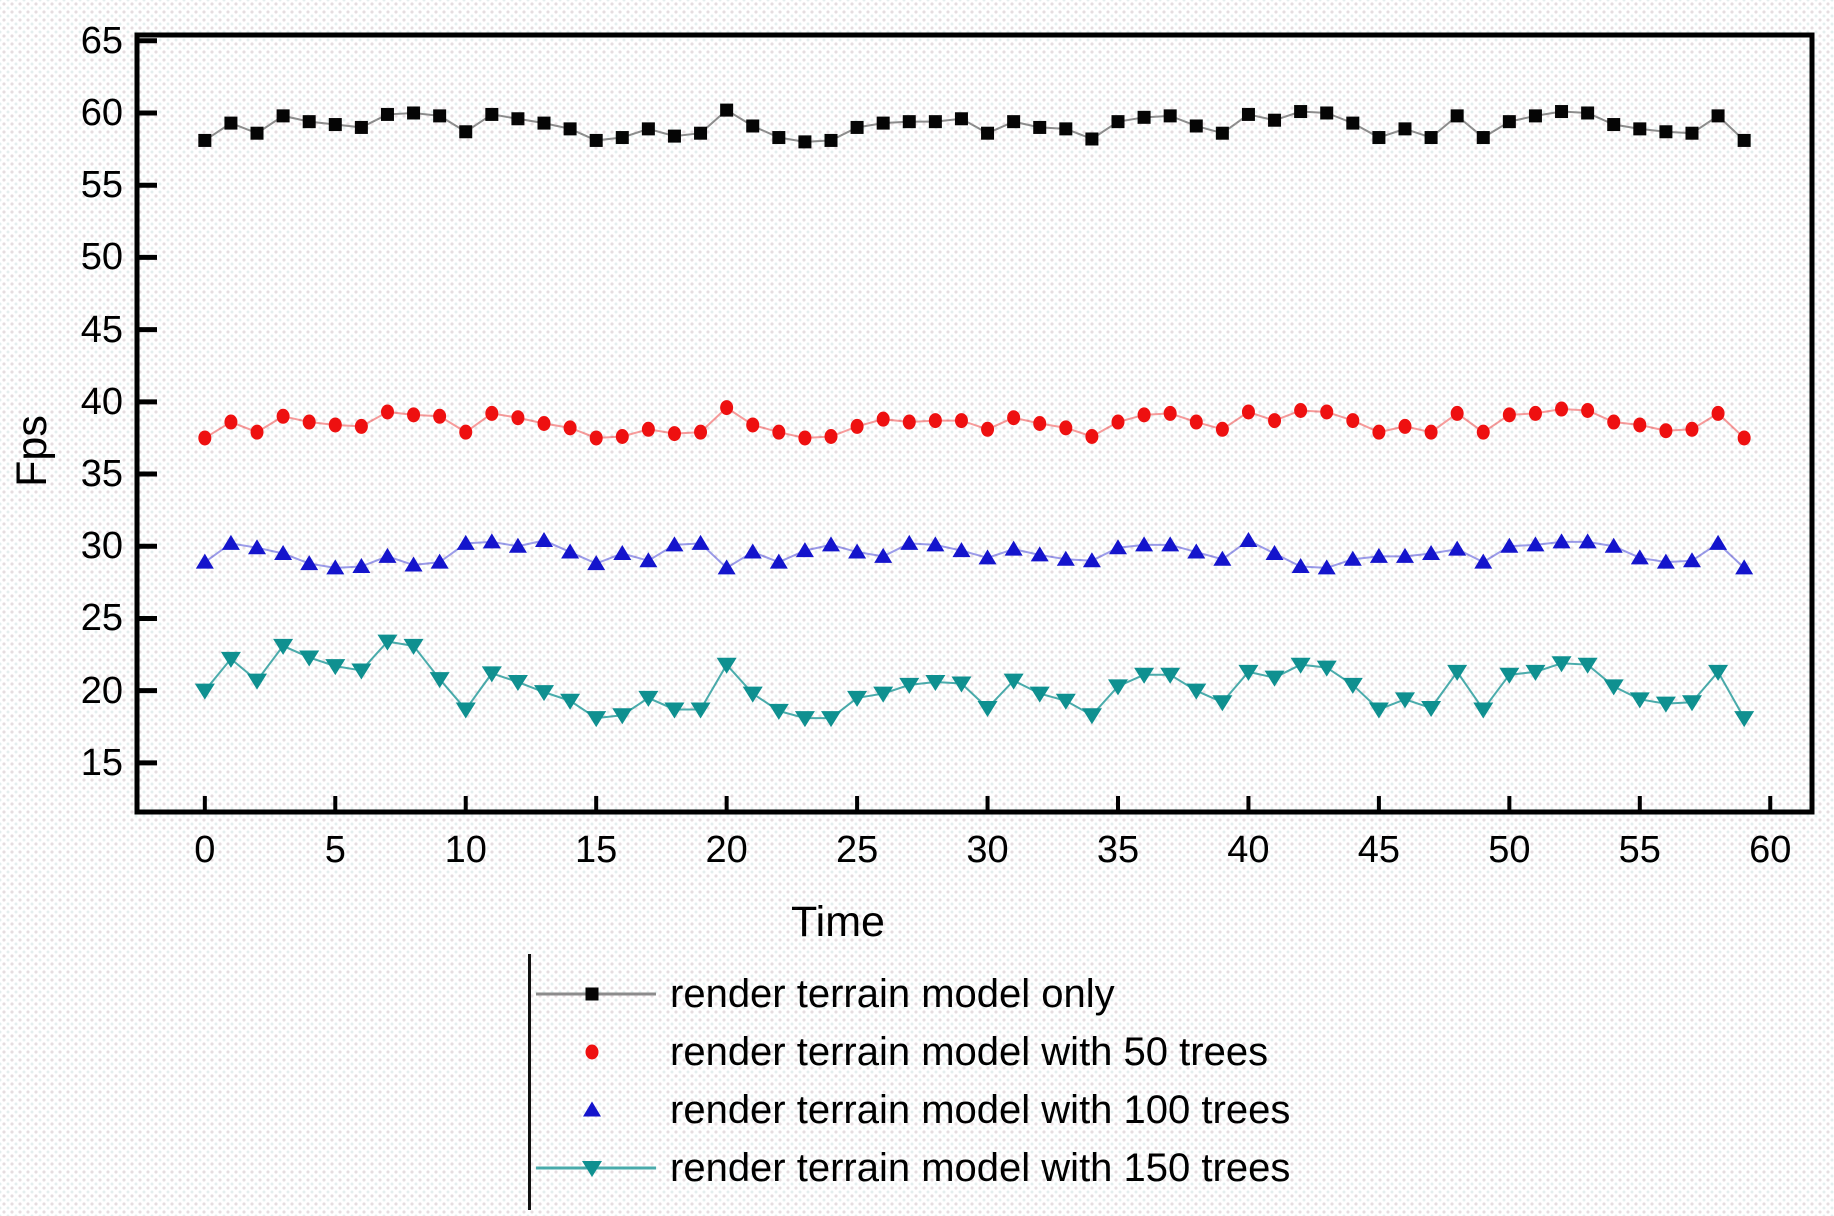 The height and width of the screenshot is (1216, 1834). What do you see at coordinates (974, 681) in the screenshot?
I see `series-terrain-150-trees` at bounding box center [974, 681].